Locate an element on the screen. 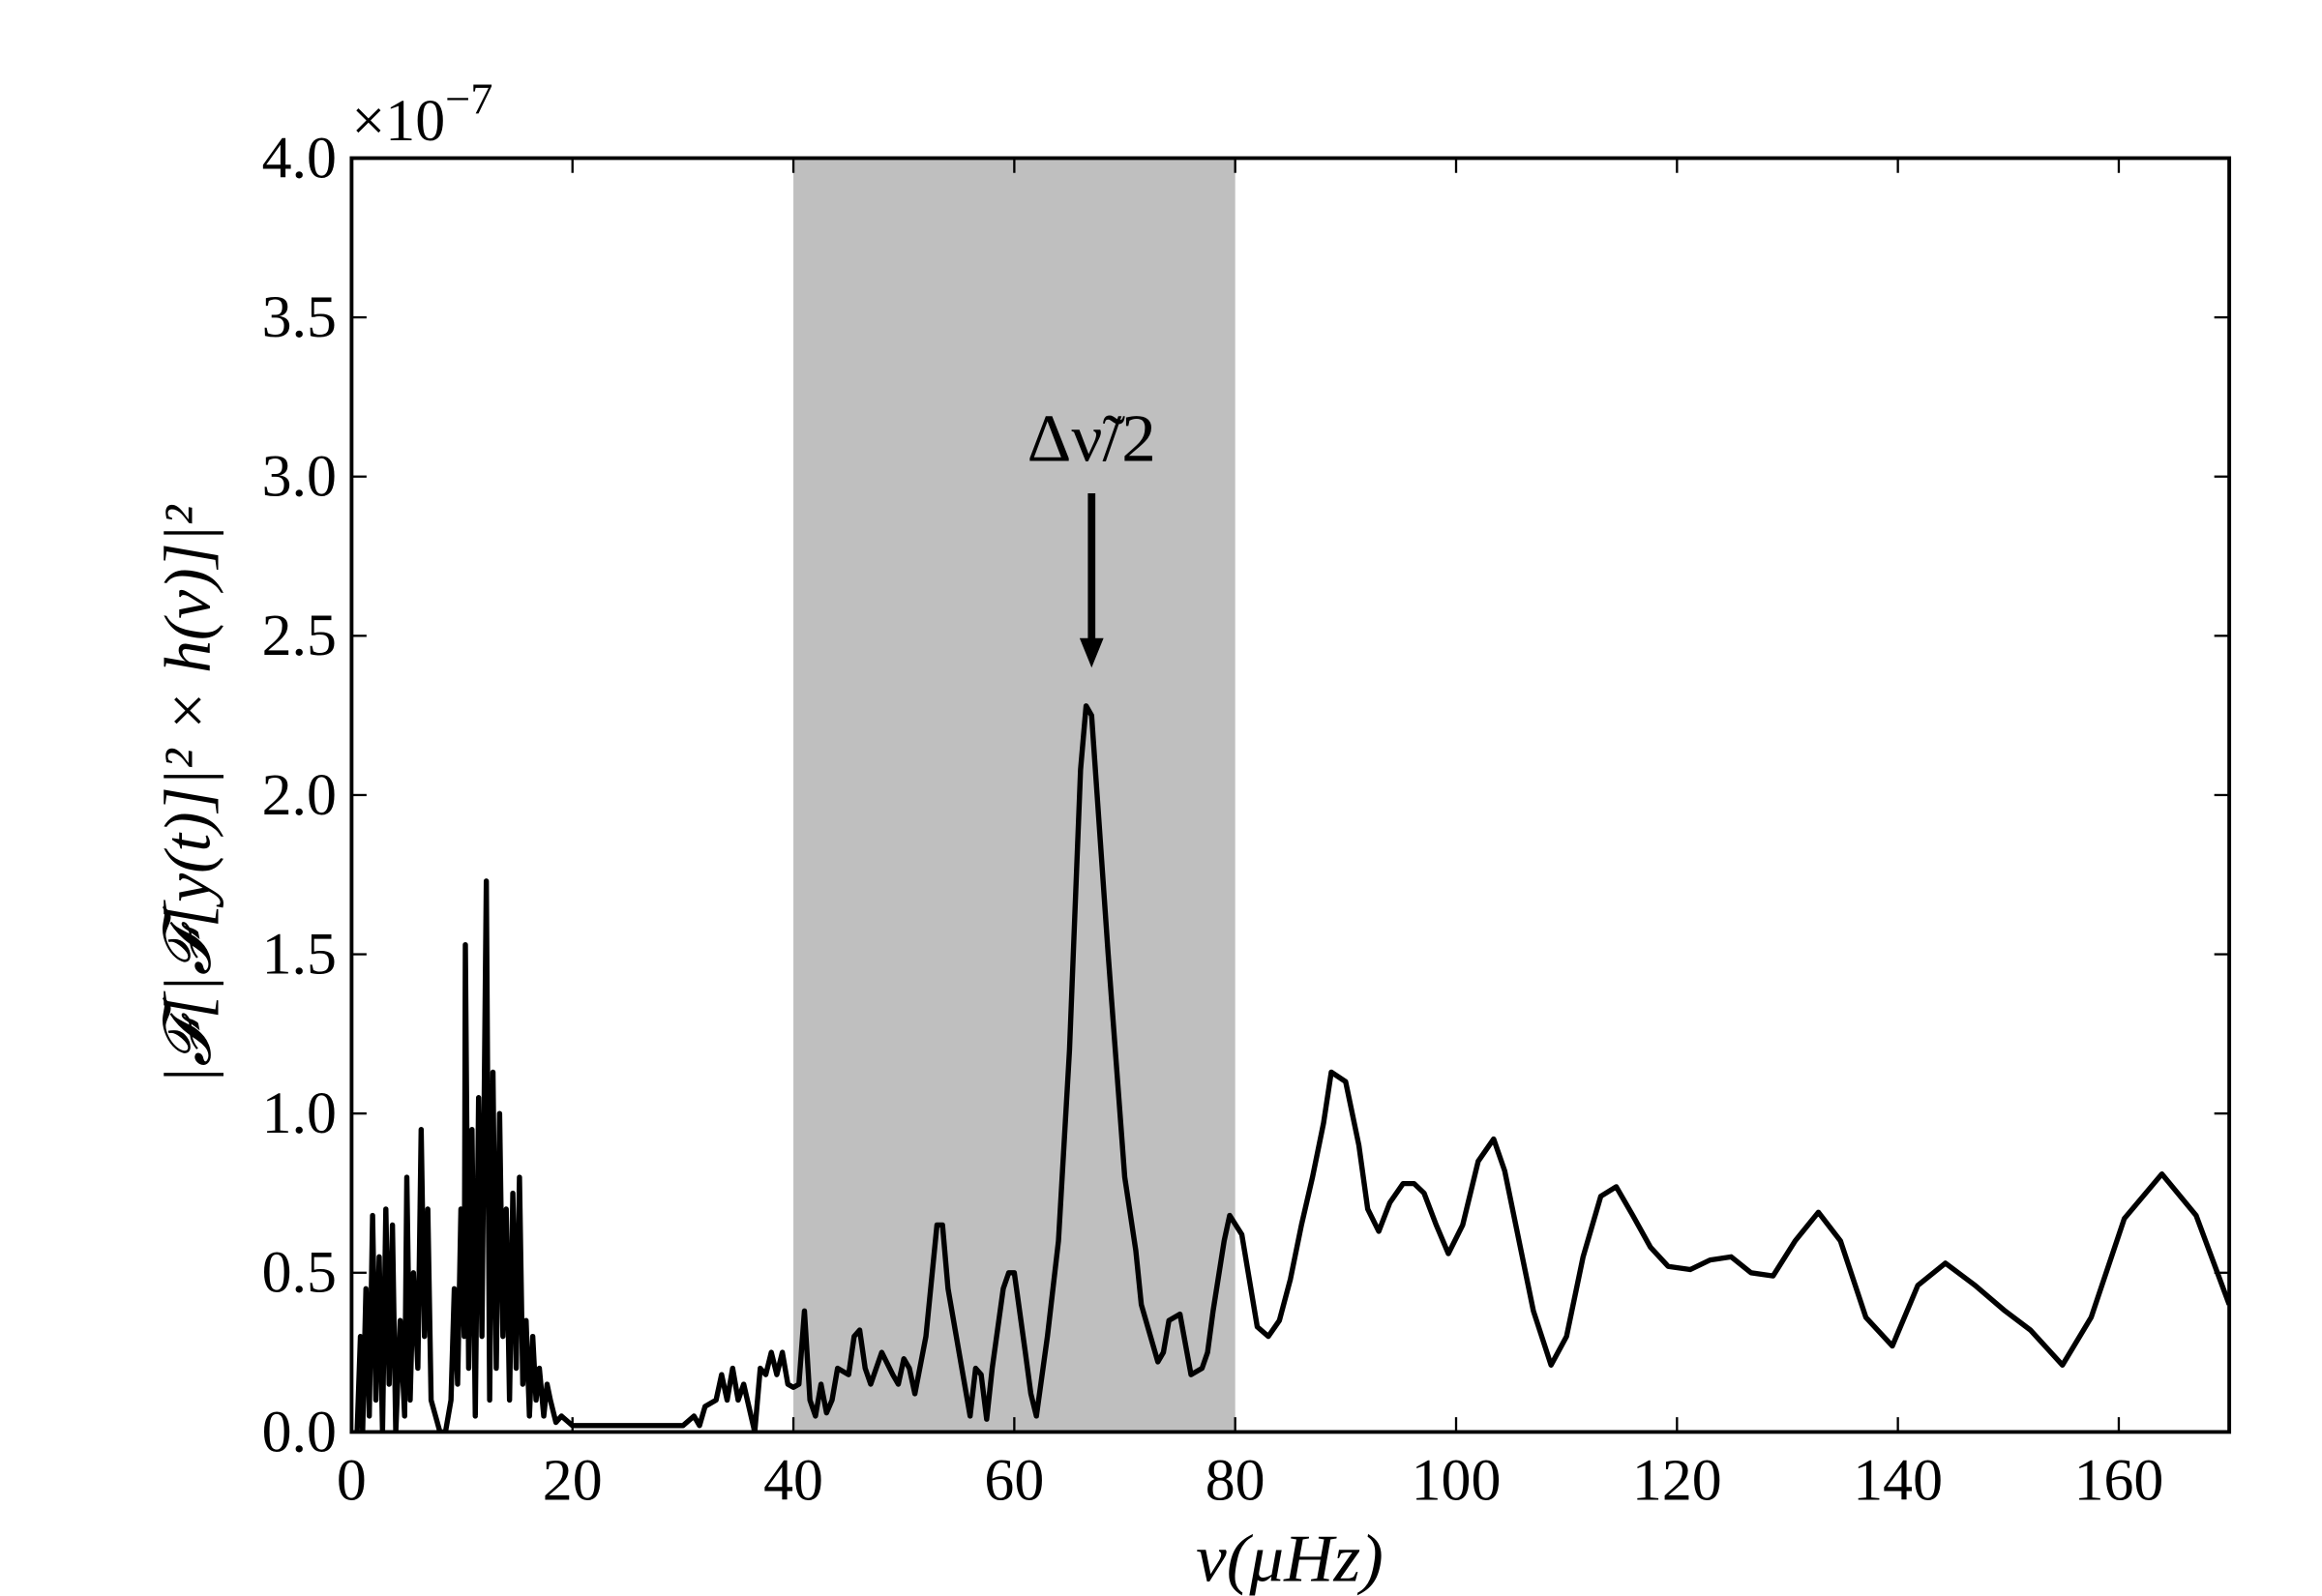  offset-base: ×10 is located at coordinates (398, 121).